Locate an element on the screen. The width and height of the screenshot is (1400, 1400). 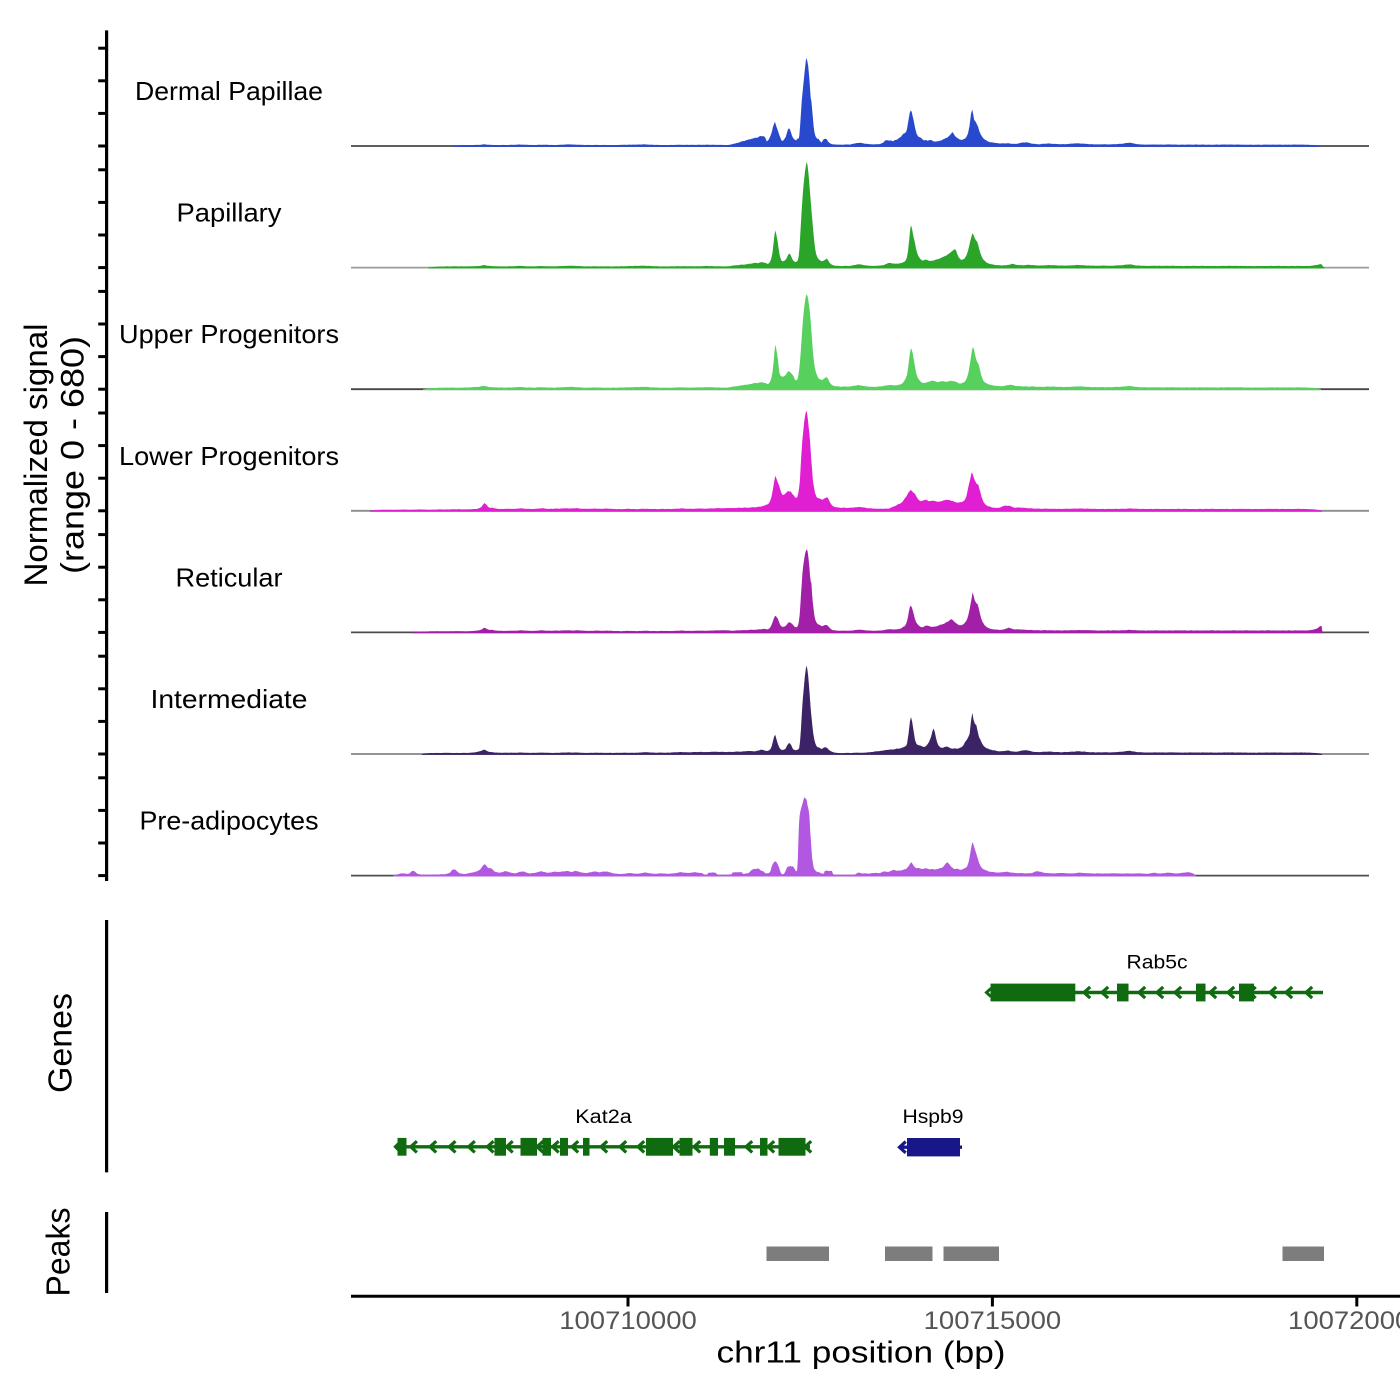
svg-text: Papillary is located at coordinates (229, 213).